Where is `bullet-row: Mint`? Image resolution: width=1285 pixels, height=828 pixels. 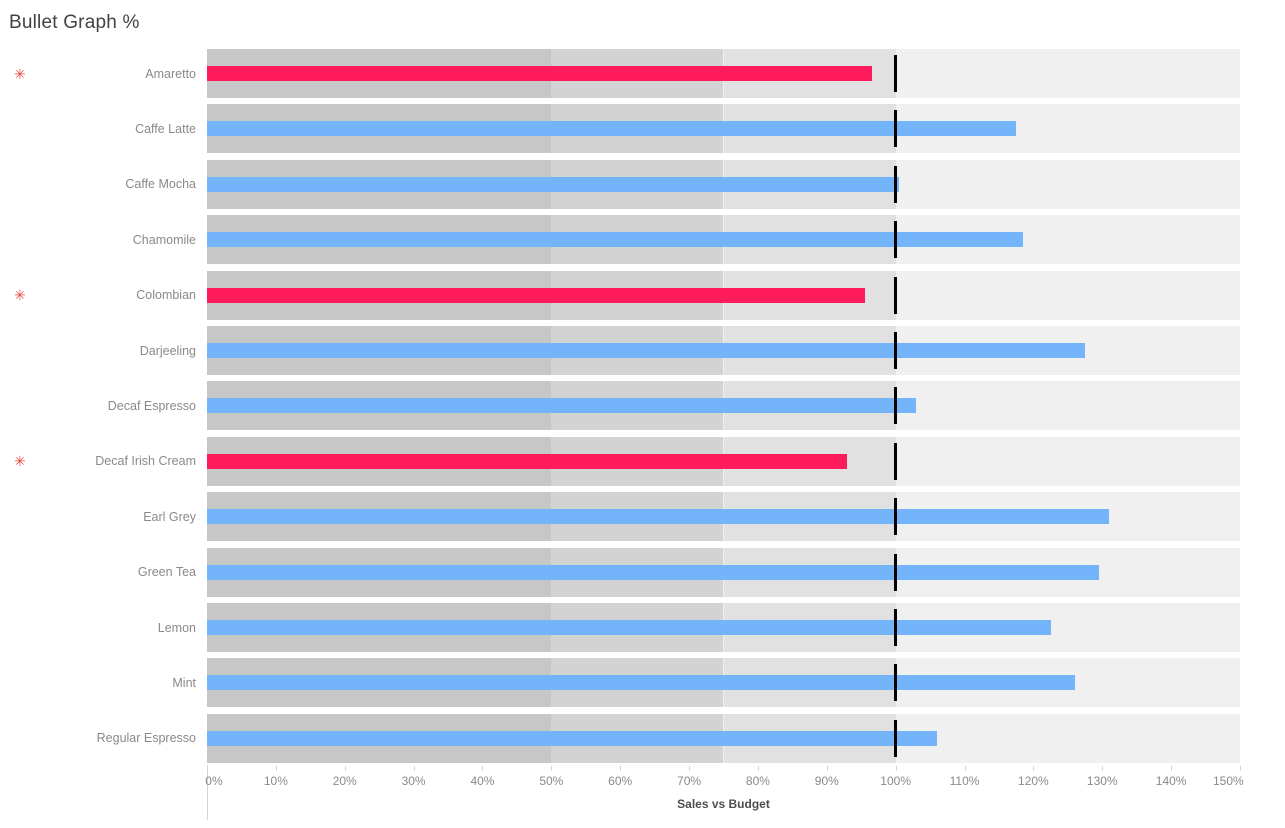
bullet-row: Mint is located at coordinates (642, 683).